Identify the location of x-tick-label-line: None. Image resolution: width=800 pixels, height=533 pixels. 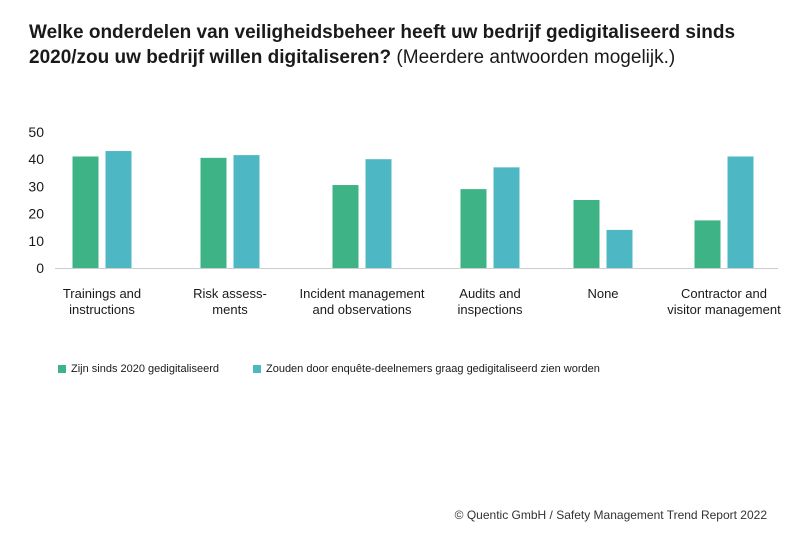
(602, 293).